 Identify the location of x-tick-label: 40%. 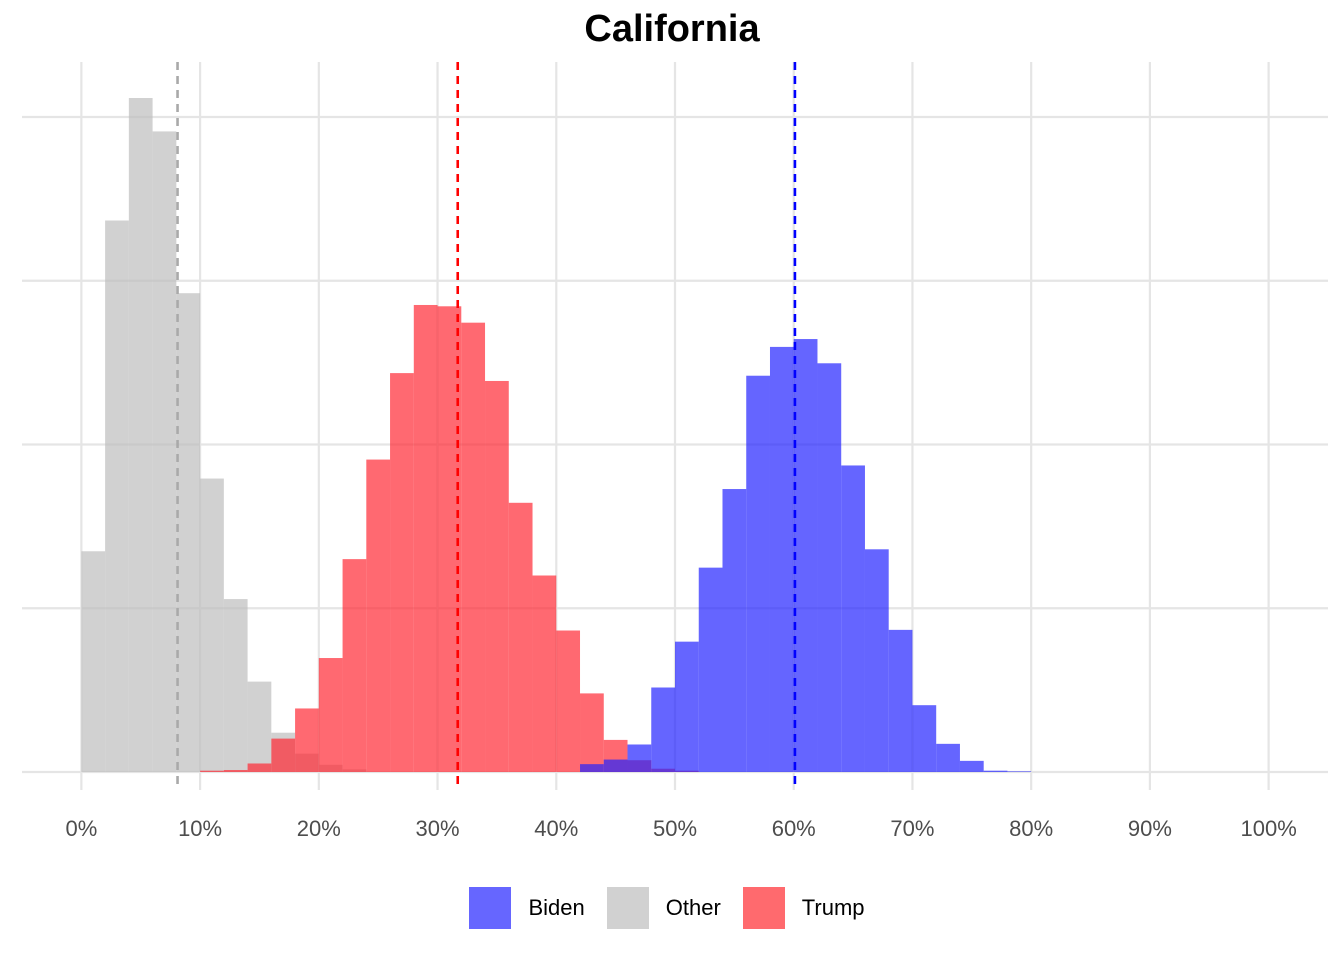
(556, 828).